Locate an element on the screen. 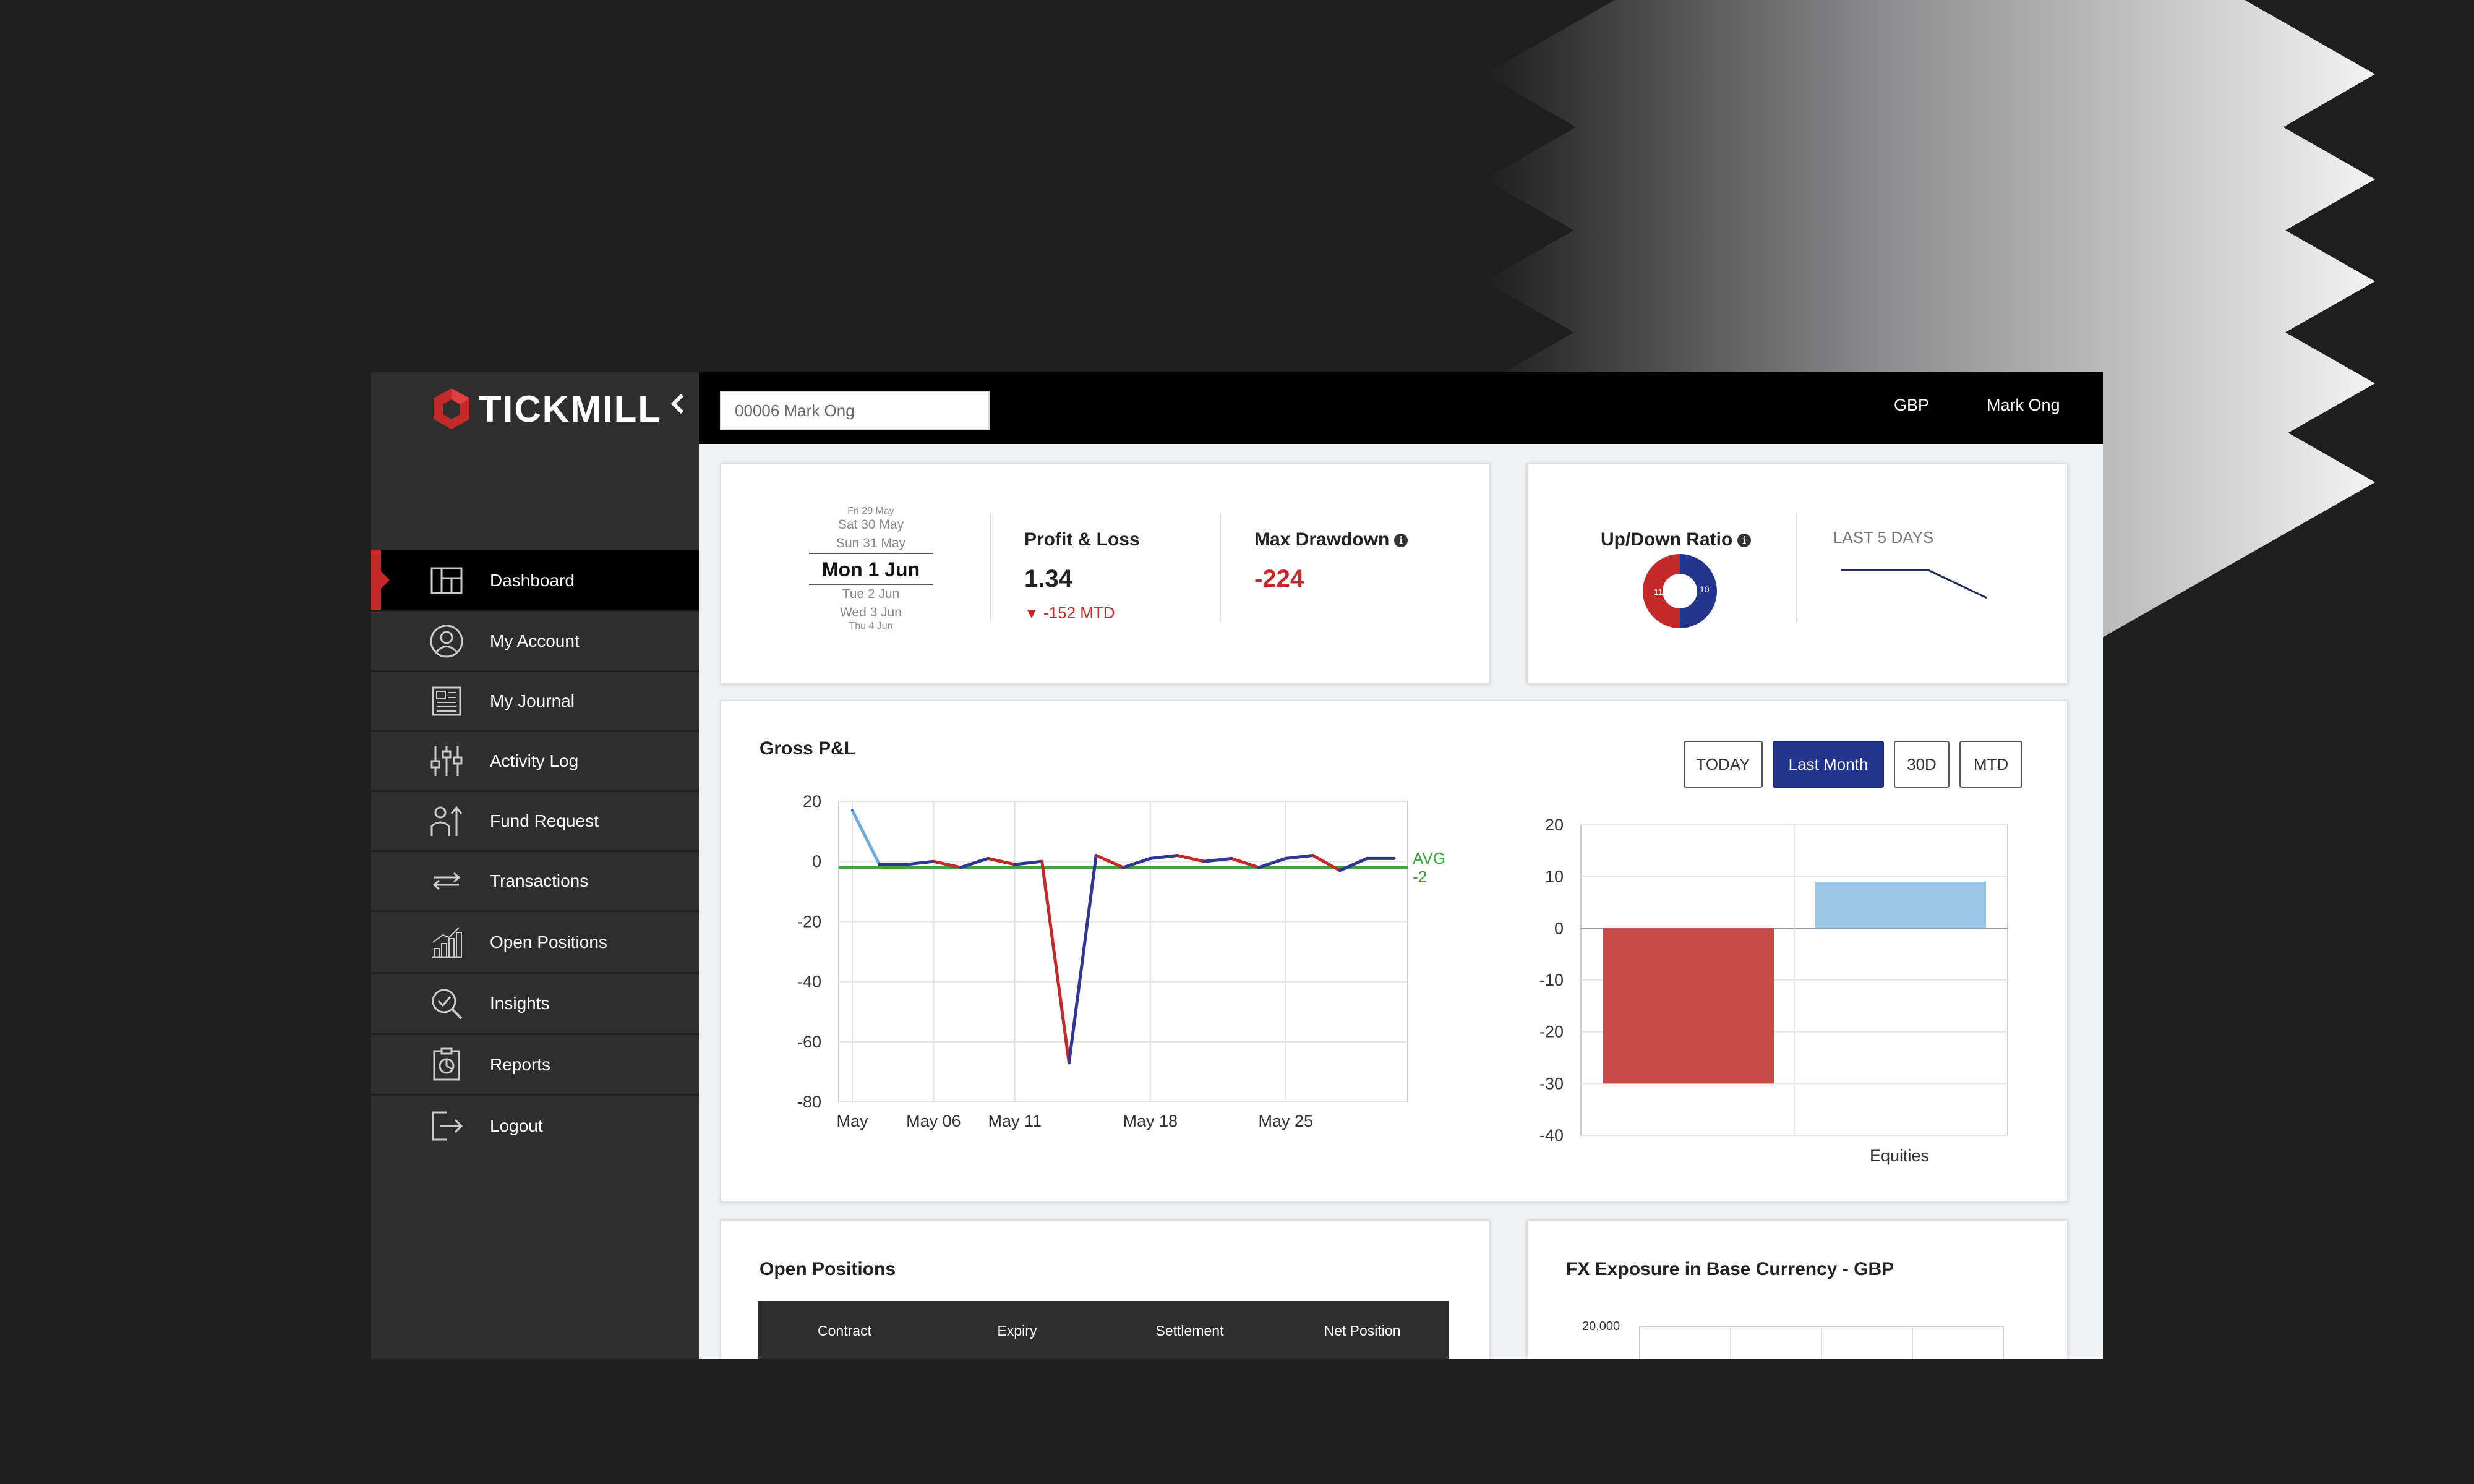  last-five-days-sparkline is located at coordinates (1914, 584).